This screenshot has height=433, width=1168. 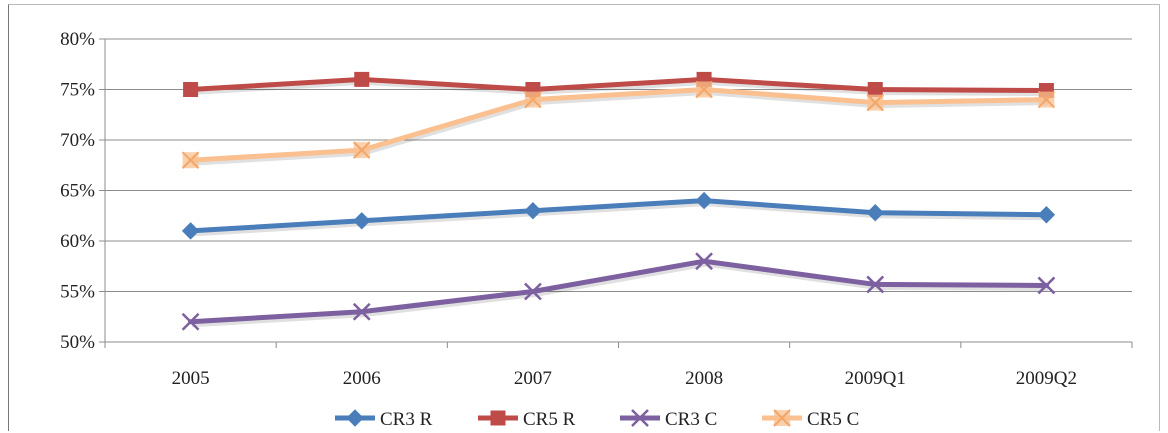 What do you see at coordinates (77, 342) in the screenshot?
I see `y-tick-label: 50%` at bounding box center [77, 342].